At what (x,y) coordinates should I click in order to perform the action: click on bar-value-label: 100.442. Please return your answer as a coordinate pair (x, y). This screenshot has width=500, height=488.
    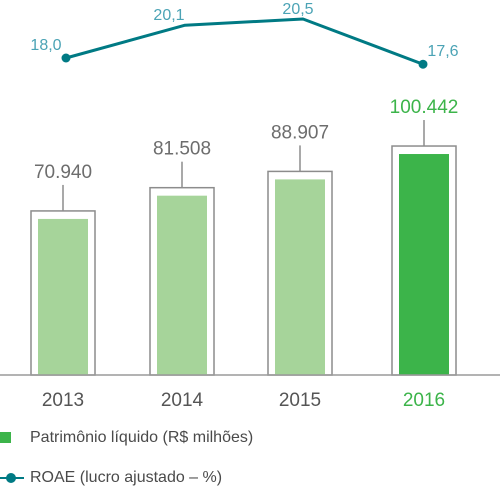
    Looking at the image, I should click on (424, 107).